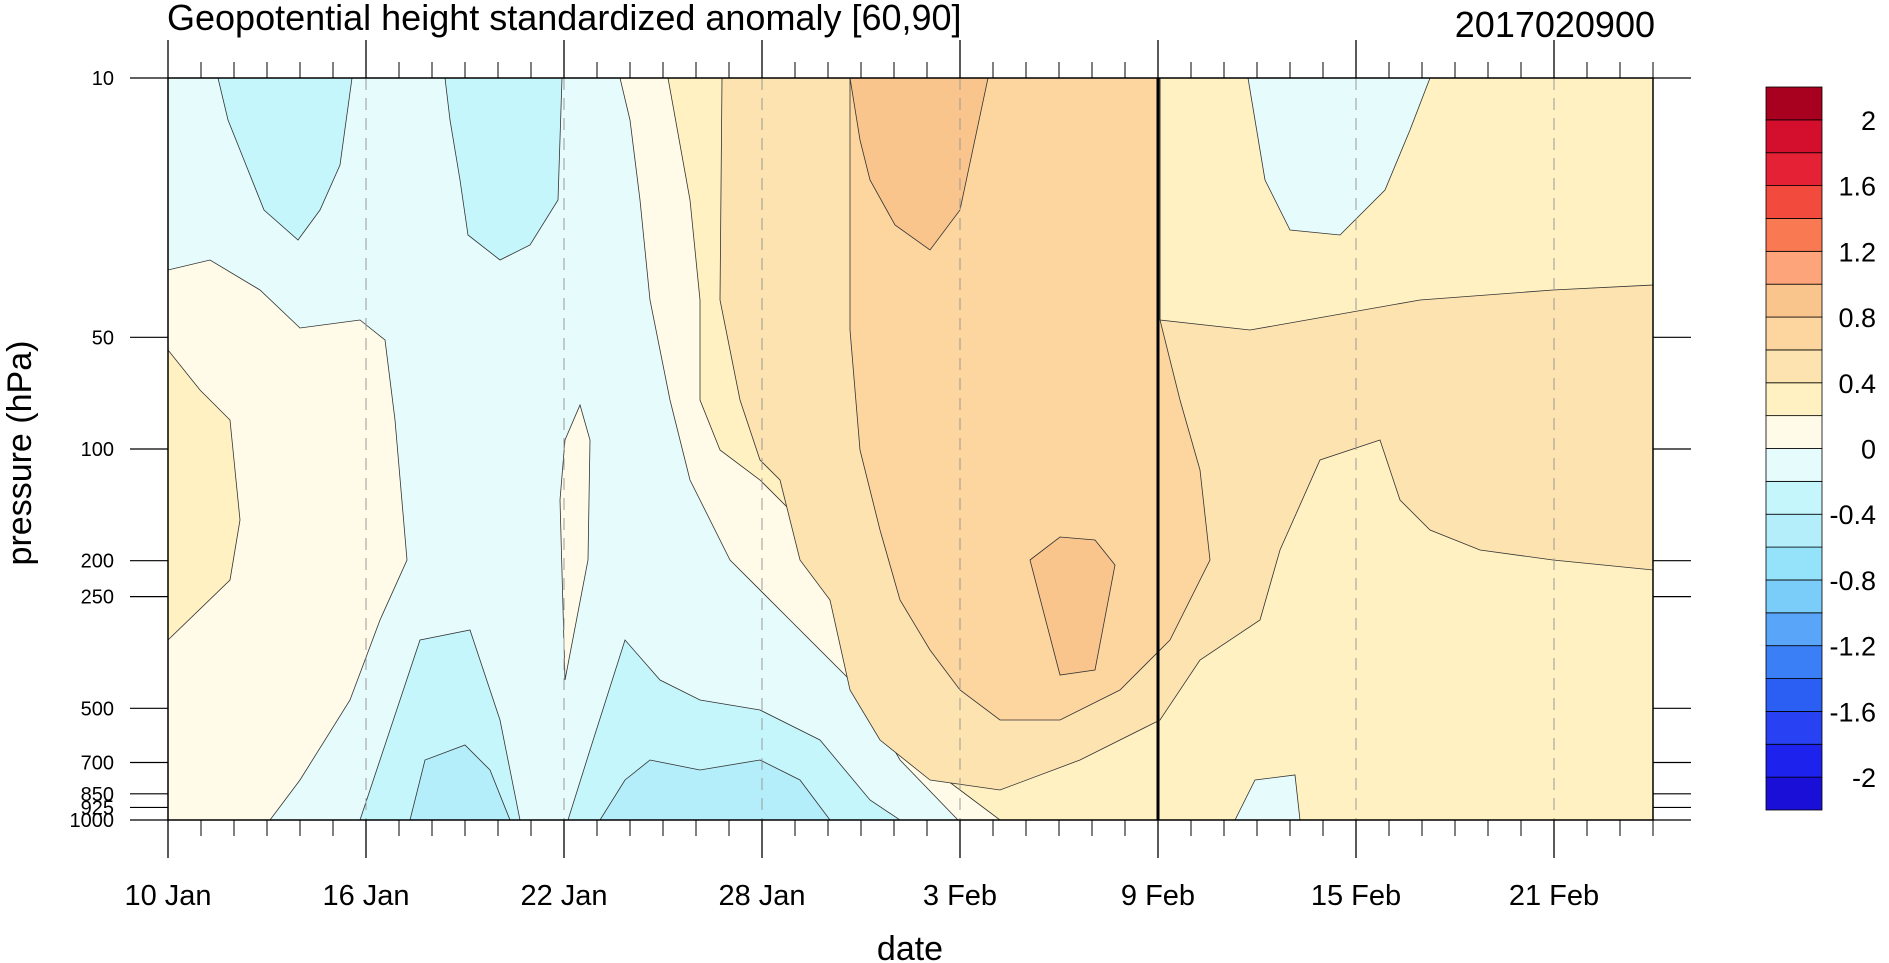 The height and width of the screenshot is (963, 1889). I want to click on neg-top-left, so click(285, 159).